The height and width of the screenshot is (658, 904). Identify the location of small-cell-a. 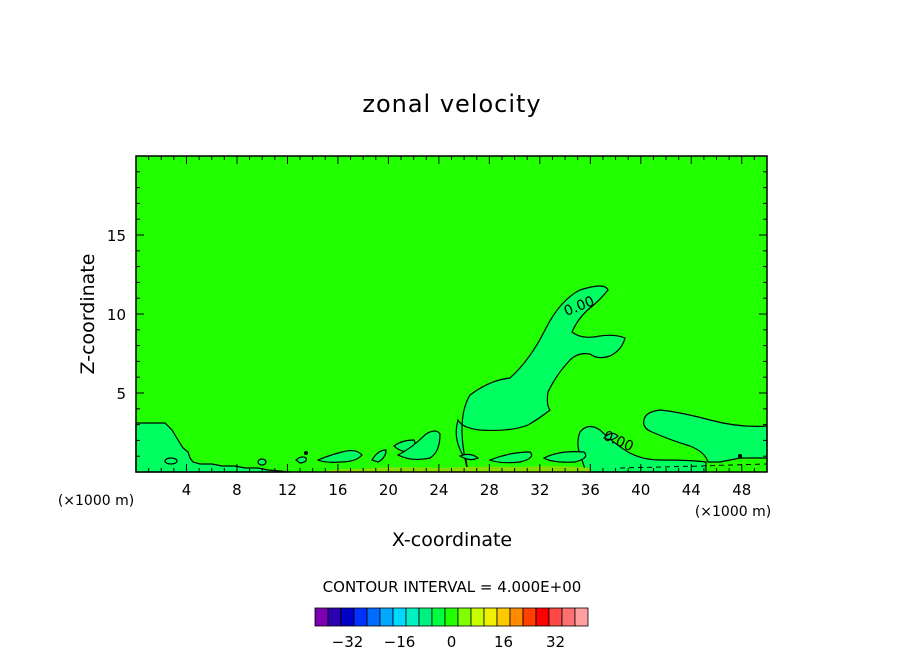
(171, 461).